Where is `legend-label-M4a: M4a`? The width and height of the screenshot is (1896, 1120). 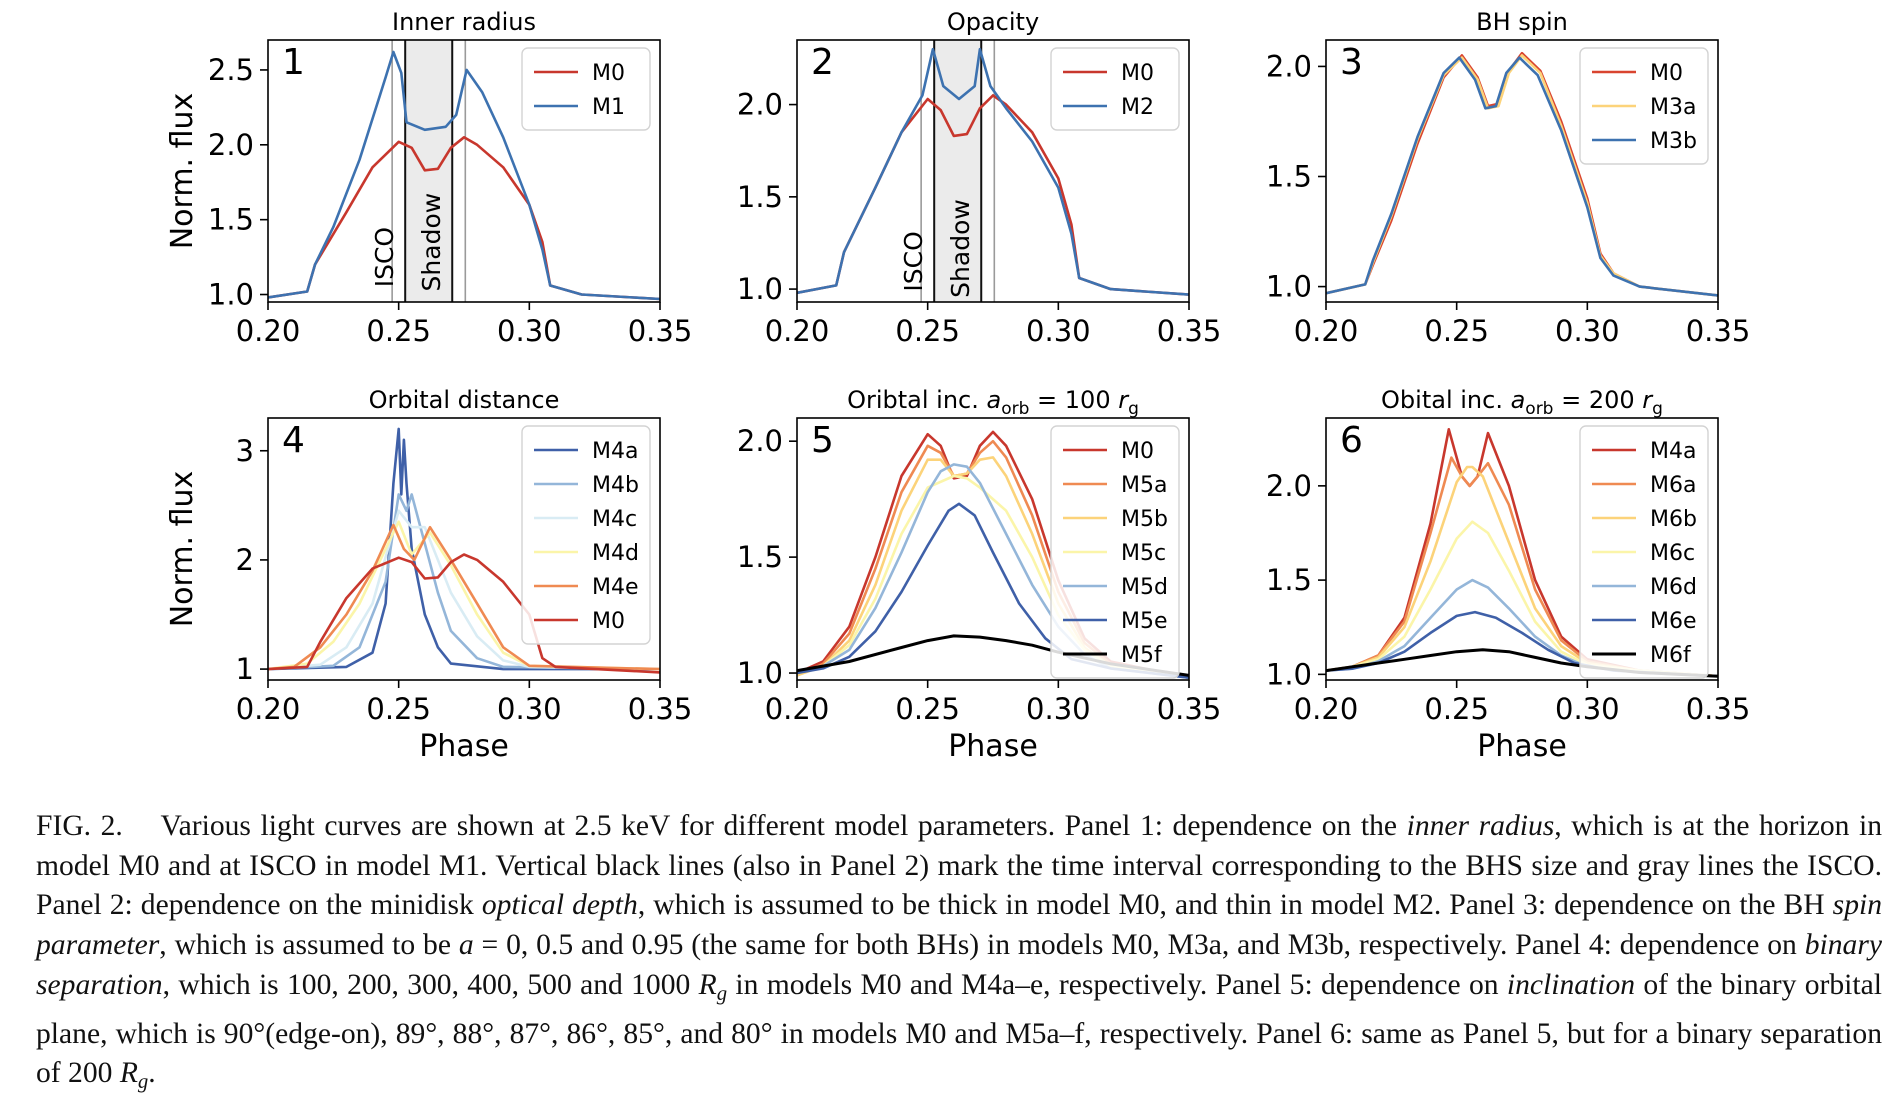 legend-label-M4a: M4a is located at coordinates (1673, 451).